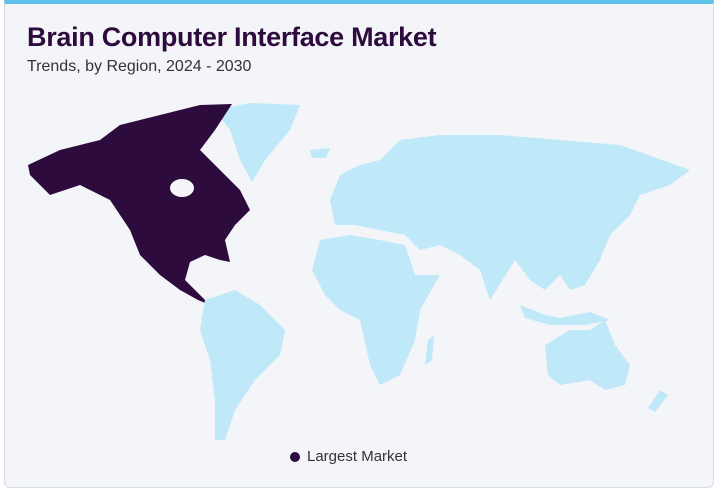  Describe the element at coordinates (139, 204) in the screenshot. I see `north-america` at that location.